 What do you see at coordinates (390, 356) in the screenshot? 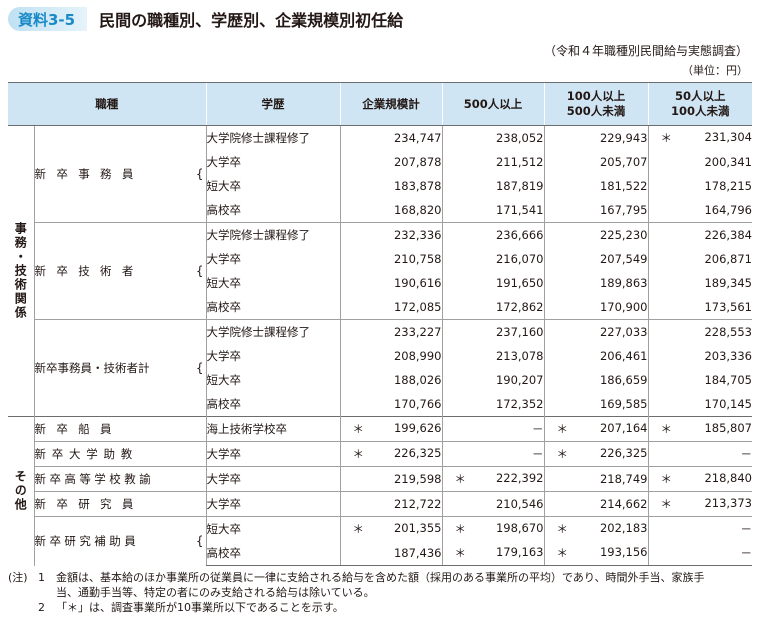
I see `value-cell: 208,990` at bounding box center [390, 356].